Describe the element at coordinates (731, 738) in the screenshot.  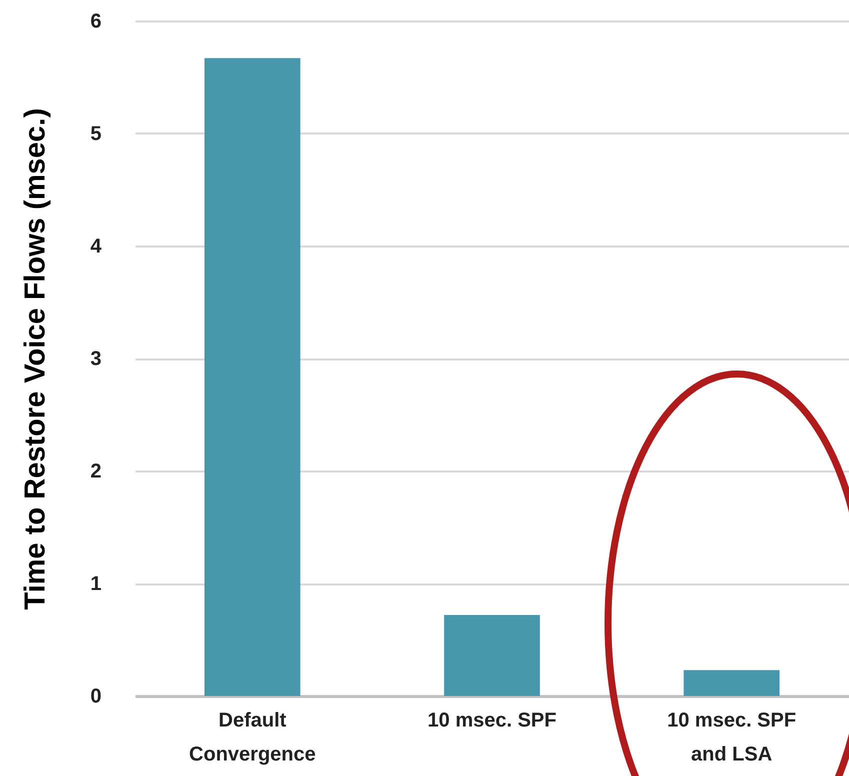
I see `x-tick-label: 10 msec. SPF and LSA` at that location.